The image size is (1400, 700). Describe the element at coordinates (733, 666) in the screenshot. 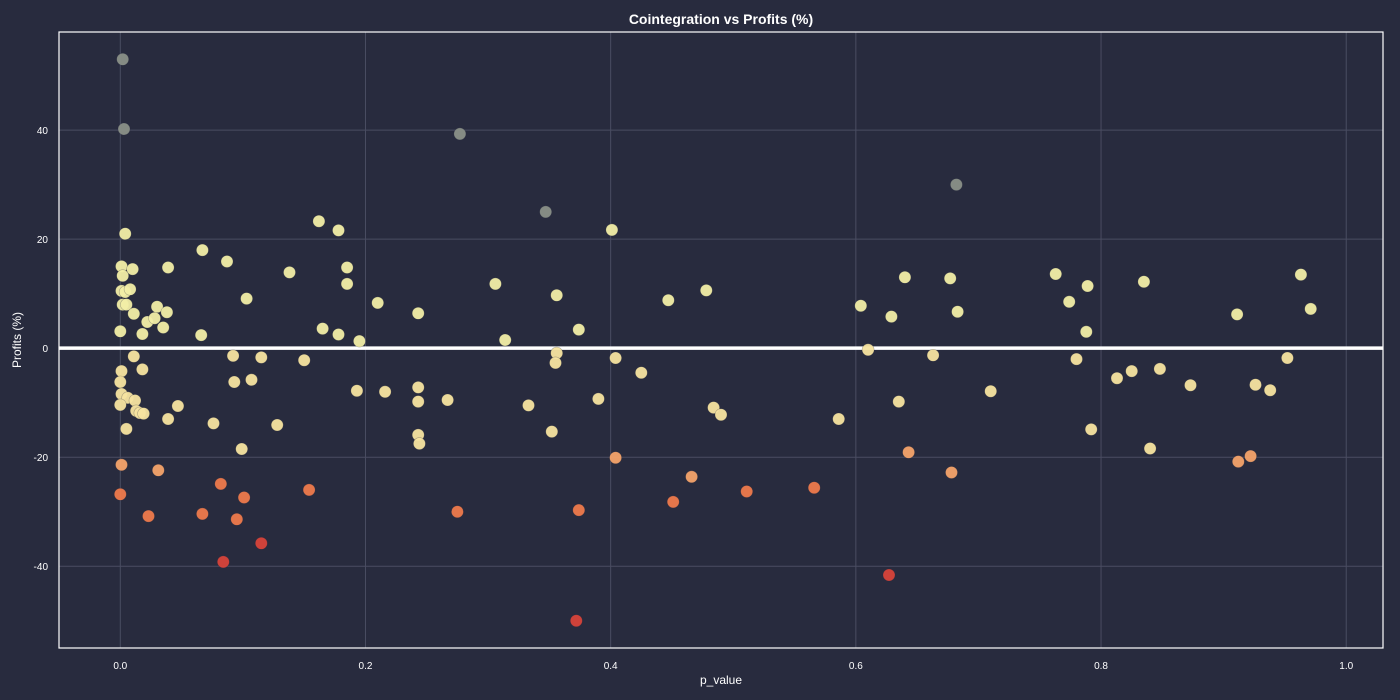

I see `x-tick-labels: 0.0 0.2 0.4 0.6 0.8 1.0` at that location.